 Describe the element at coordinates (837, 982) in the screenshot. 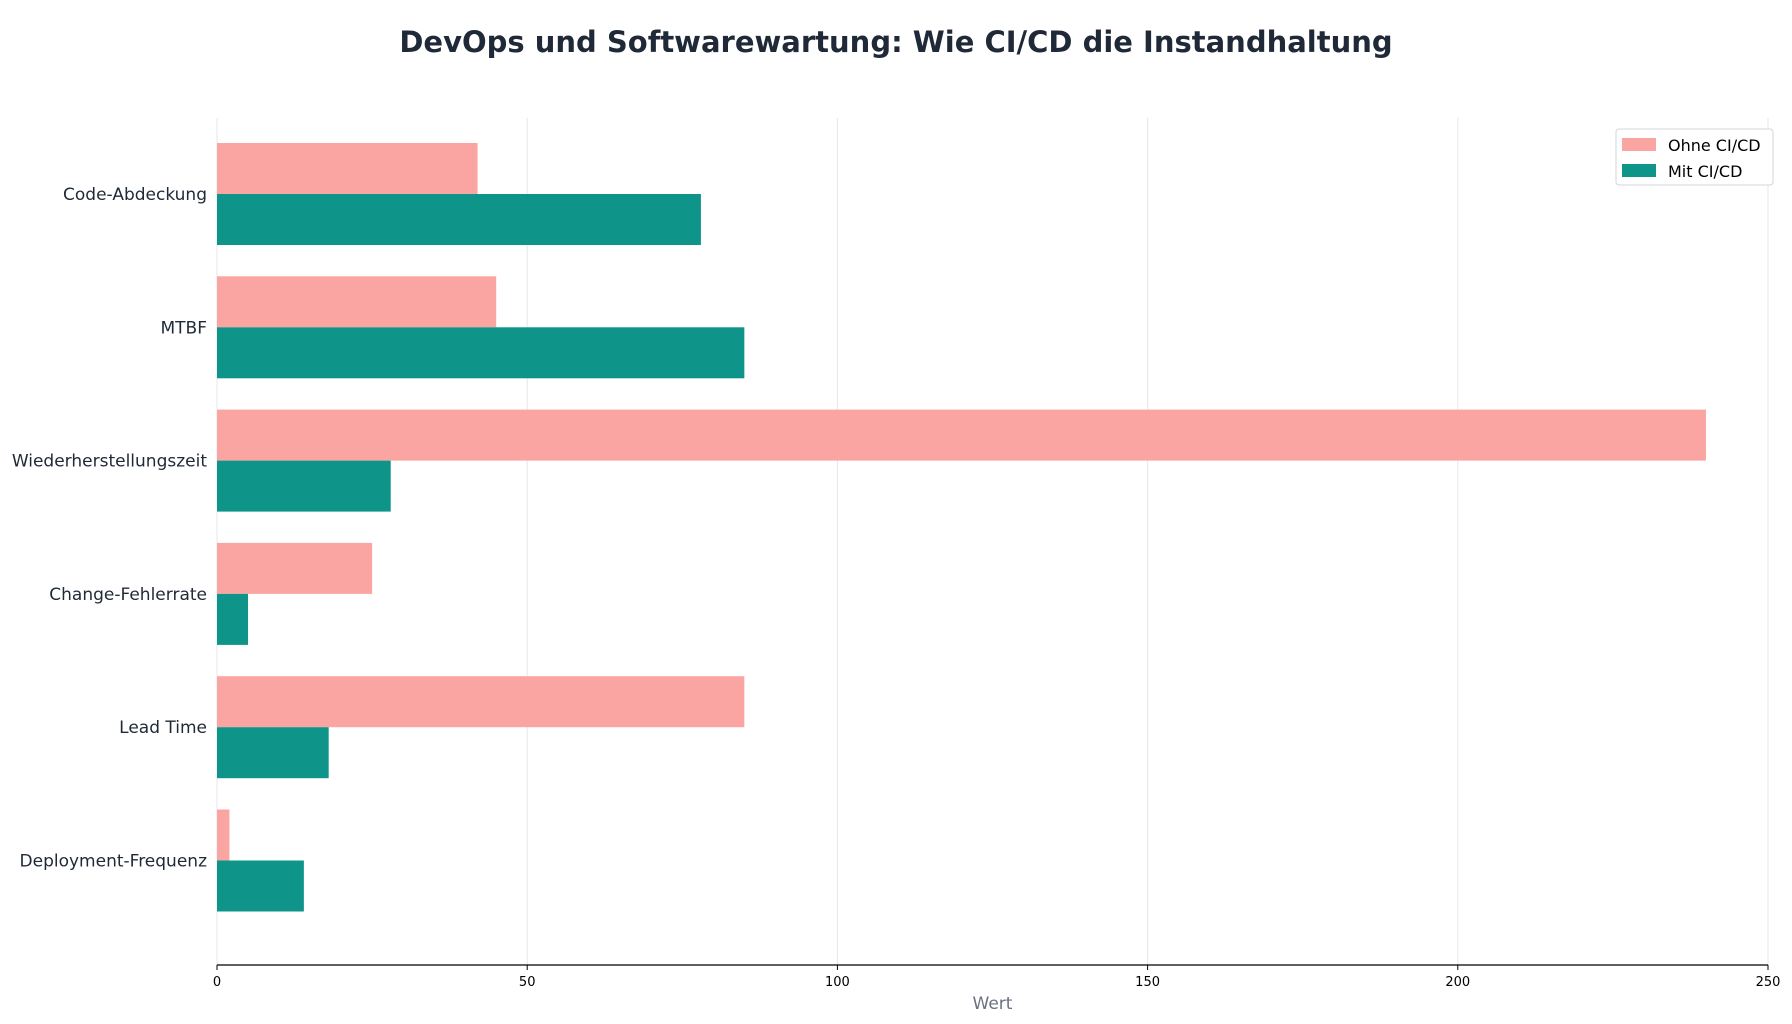

I see `x-tick-label: 100` at that location.